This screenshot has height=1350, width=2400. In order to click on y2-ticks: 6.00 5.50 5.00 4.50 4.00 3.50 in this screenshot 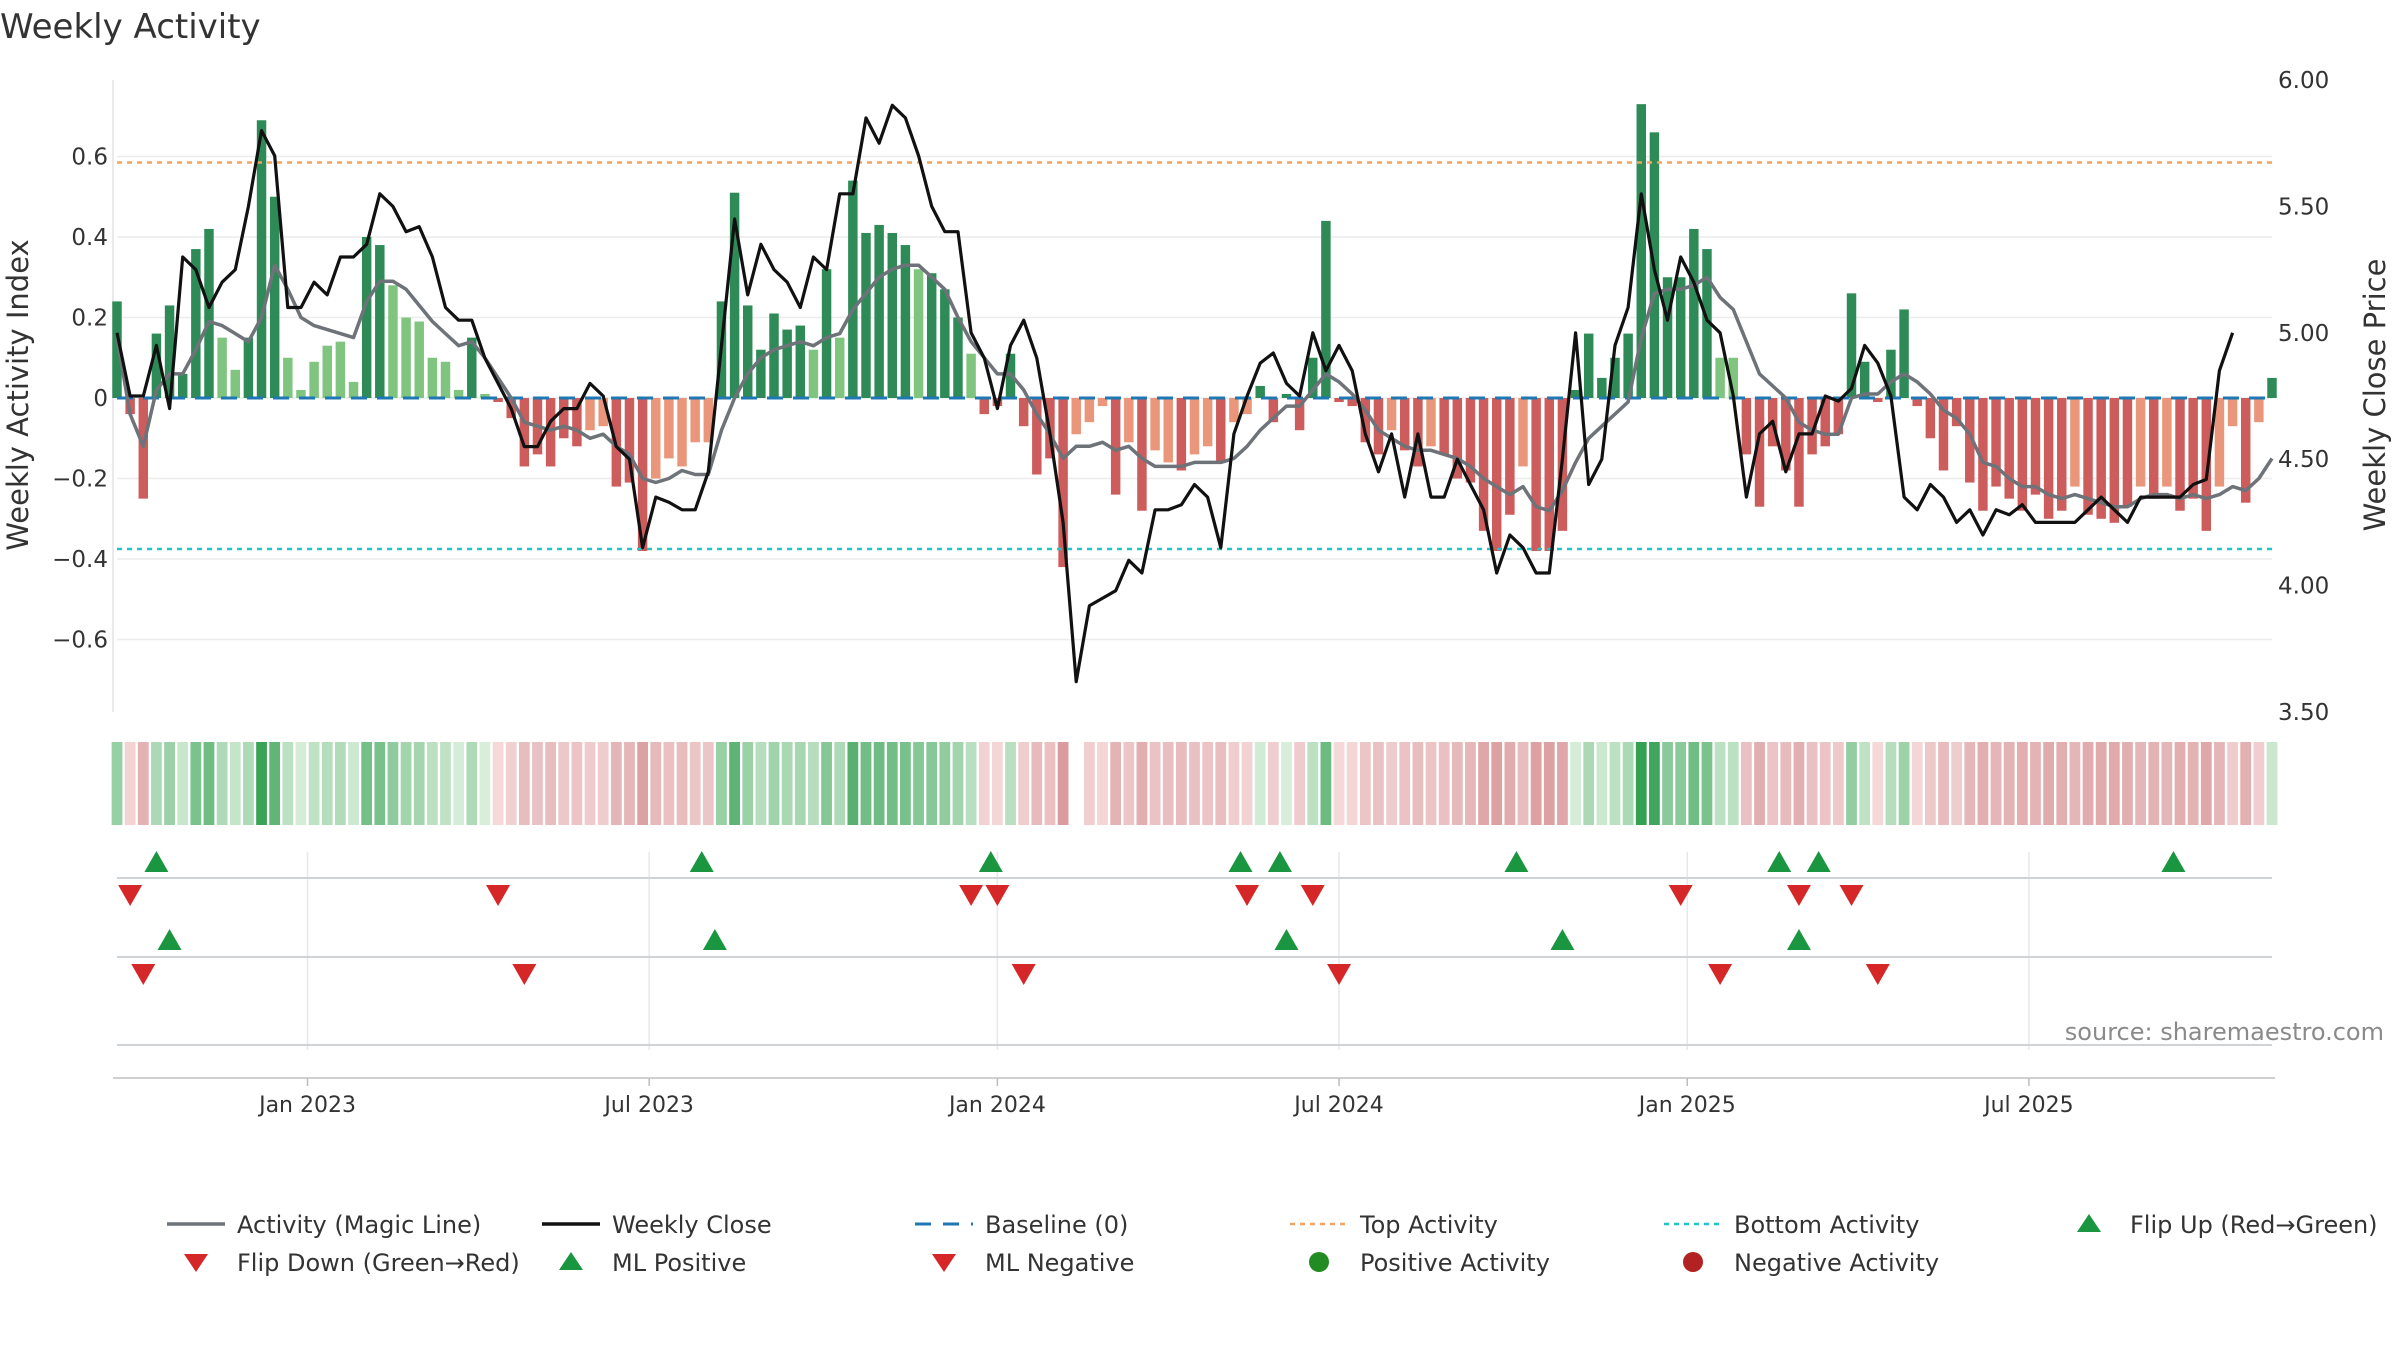, I will do `click(2303, 397)`.